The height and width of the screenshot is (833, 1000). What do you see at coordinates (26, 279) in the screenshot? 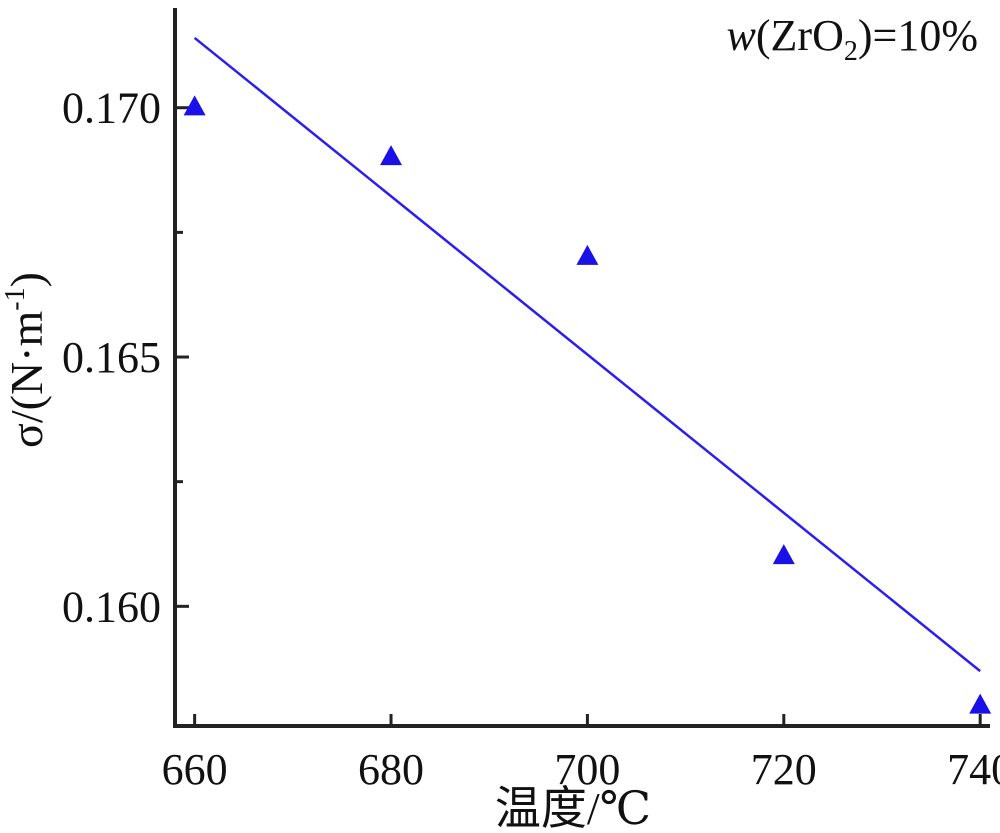
I see `y-axis-title-close: )` at bounding box center [26, 279].